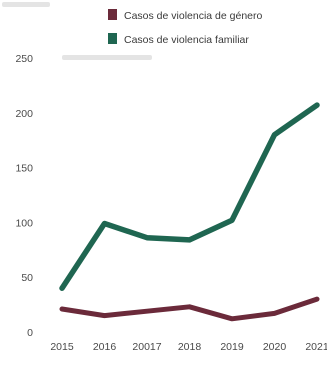 The image size is (327, 382). I want to click on y-axis: 0 50 100 150 200 250, so click(24, 196).